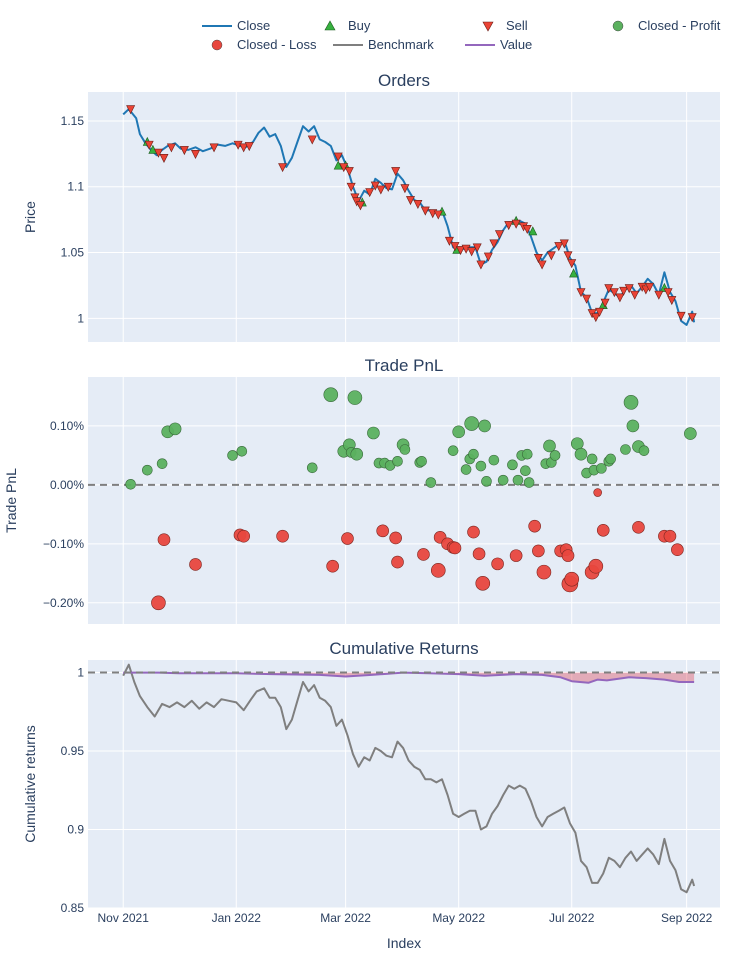 This screenshot has height=960, width=750. Describe the element at coordinates (498, 44) in the screenshot. I see `legend-item: Value` at that location.